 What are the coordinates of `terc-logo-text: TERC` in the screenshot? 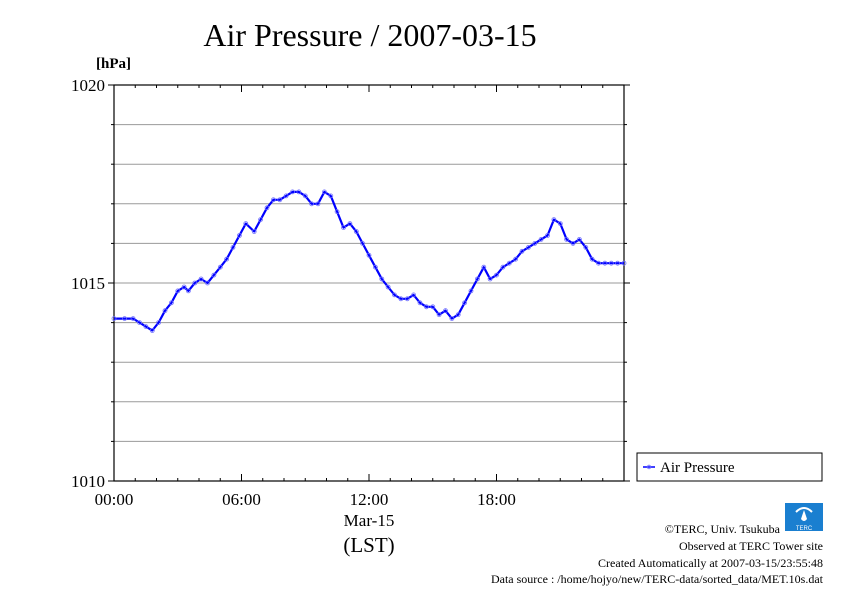 It's located at (804, 529).